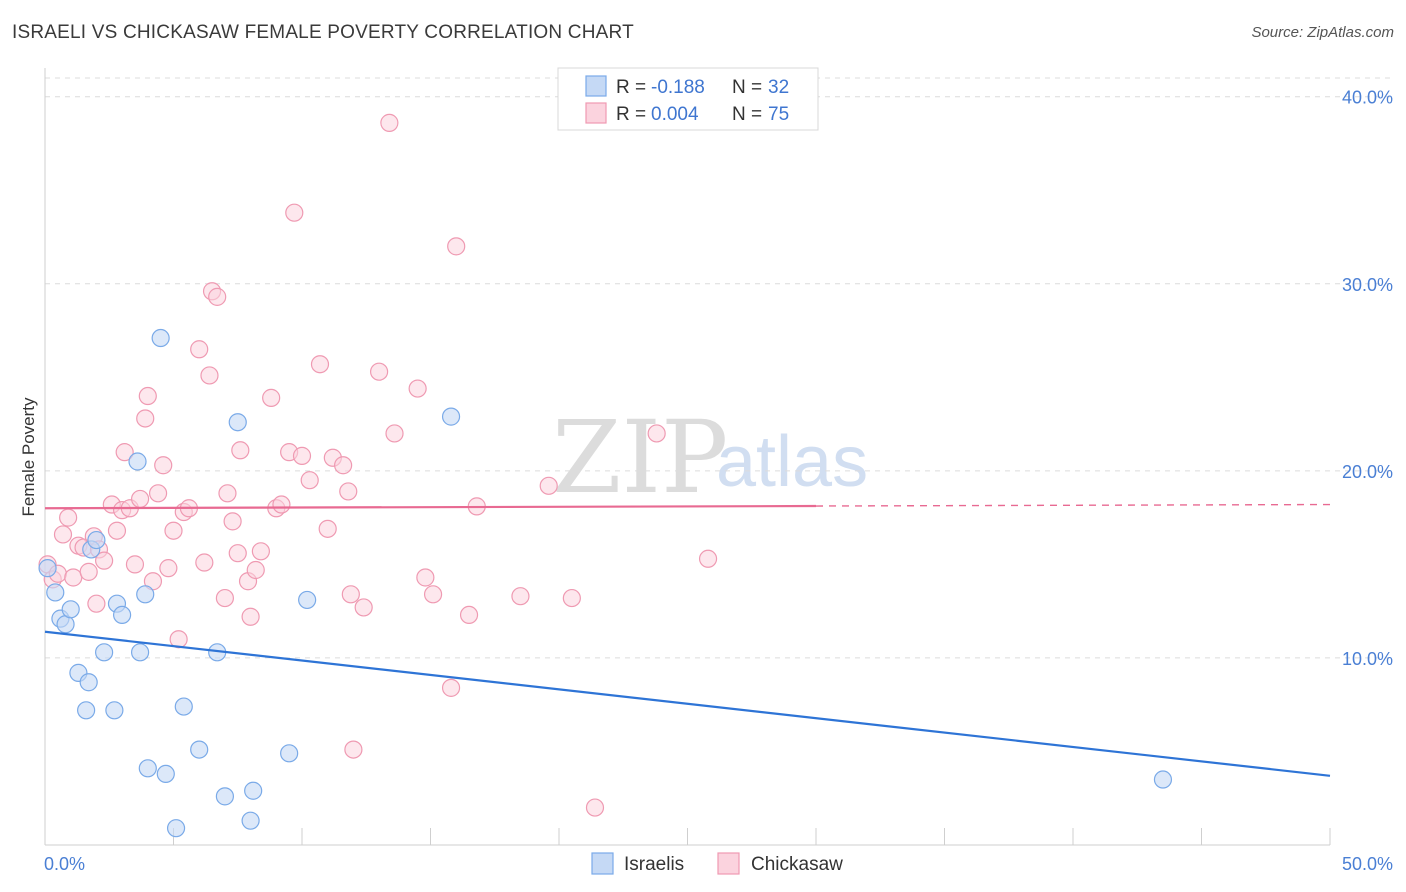  Describe the element at coordinates (430, 507) in the screenshot. I see `chickasaw-trend-line` at that location.